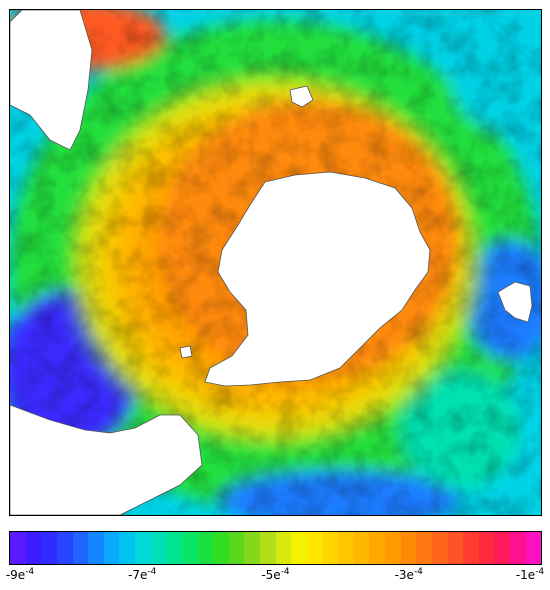  Describe the element at coordinates (106, 459) in the screenshot. I see `south-america-land` at that location.